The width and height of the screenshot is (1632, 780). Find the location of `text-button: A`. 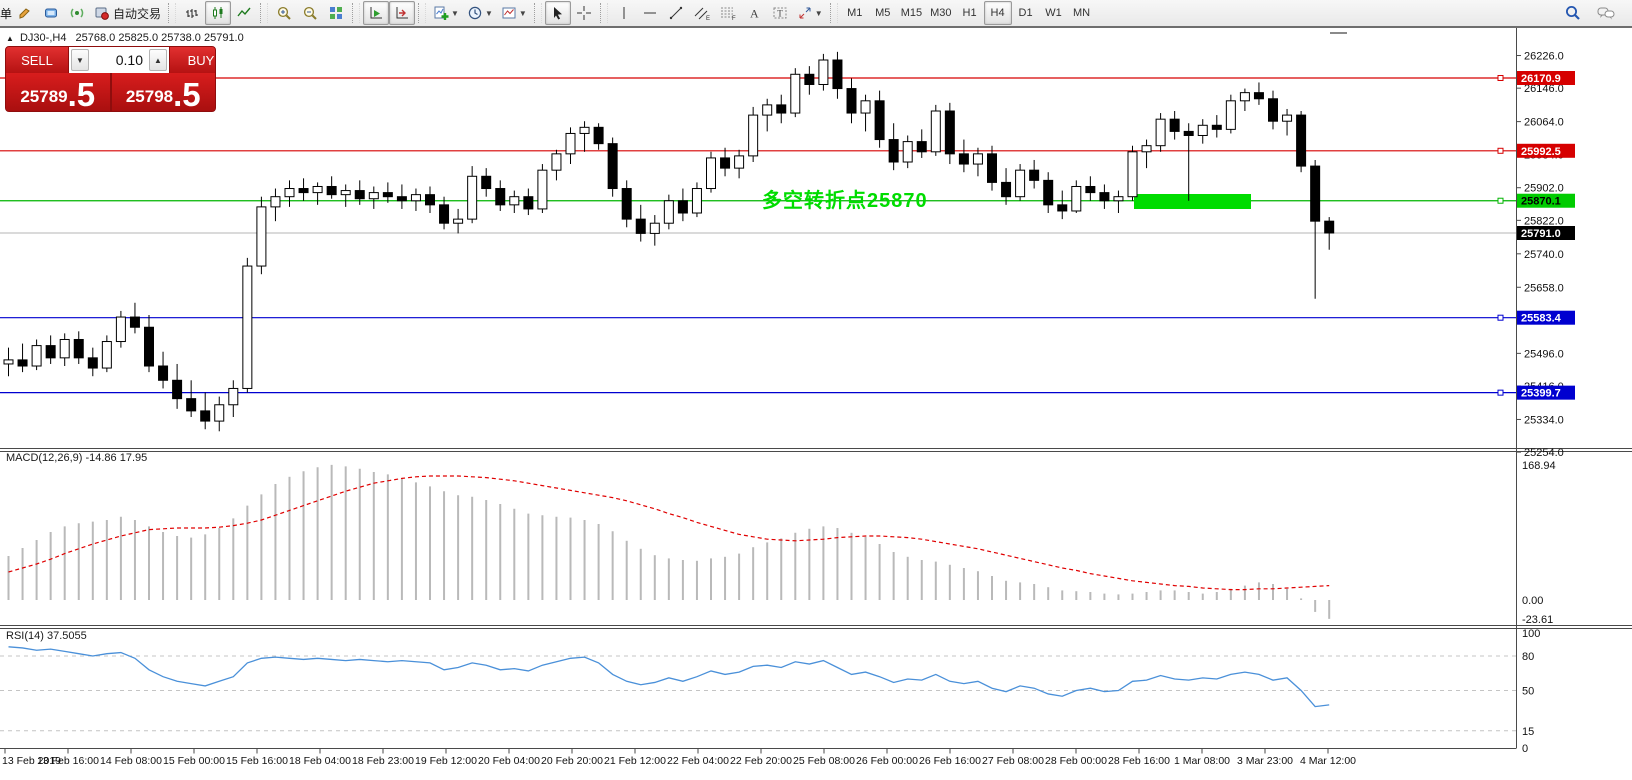

text-button: A is located at coordinates (754, 13).